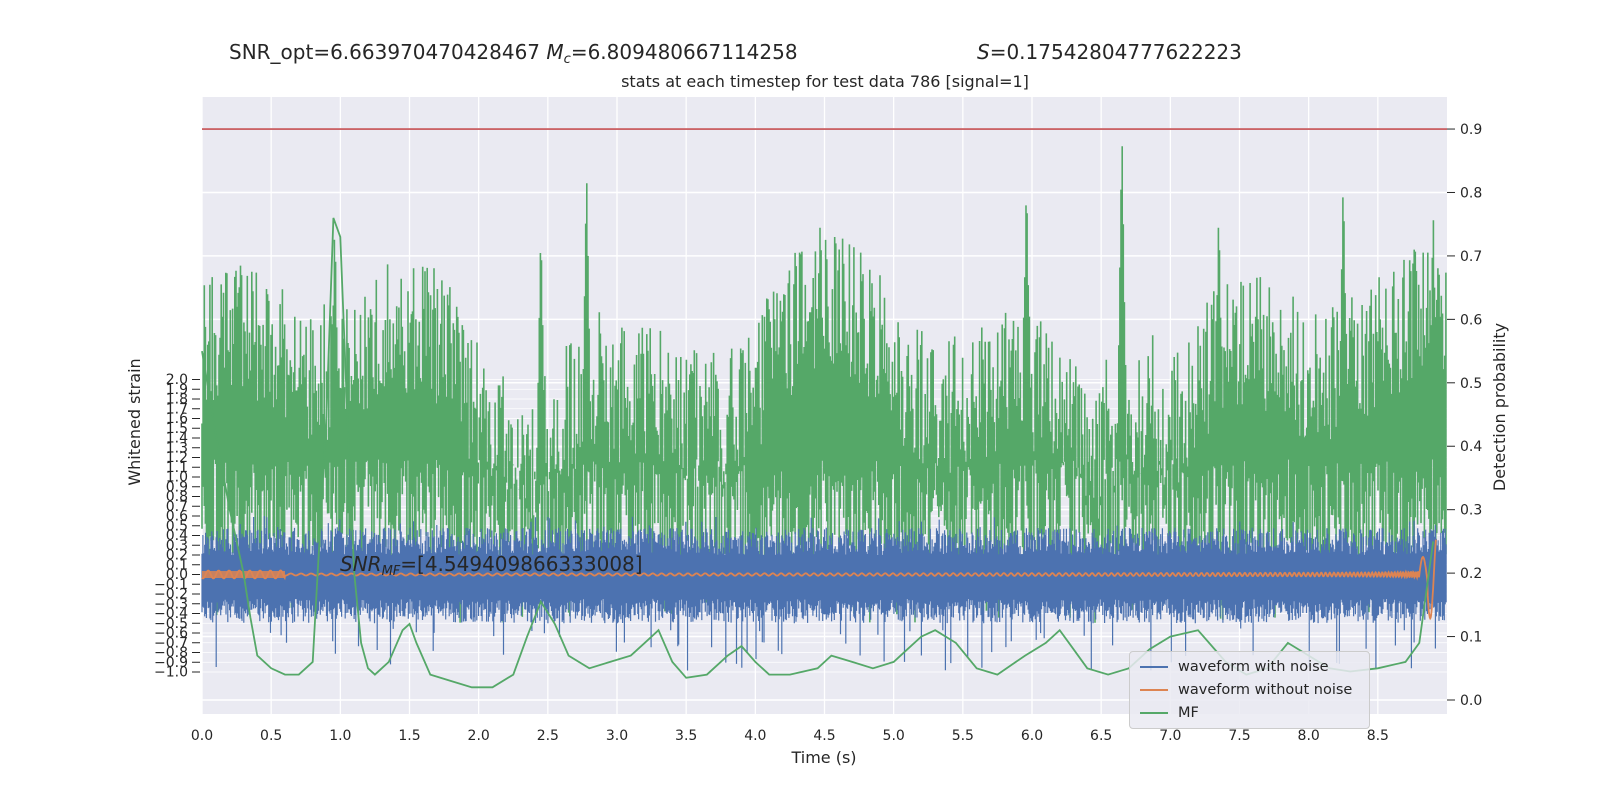  I want to click on y-left-tick-11: 0.9, so click(177, 487).